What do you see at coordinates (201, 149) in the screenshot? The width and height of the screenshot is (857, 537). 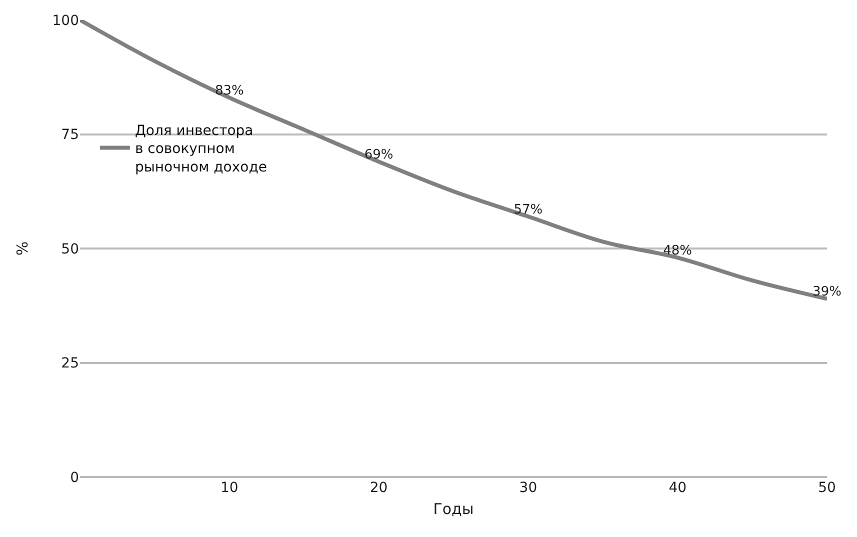 I see `legend-label: Доля инвестора в совокупном рыночном доходе` at bounding box center [201, 149].